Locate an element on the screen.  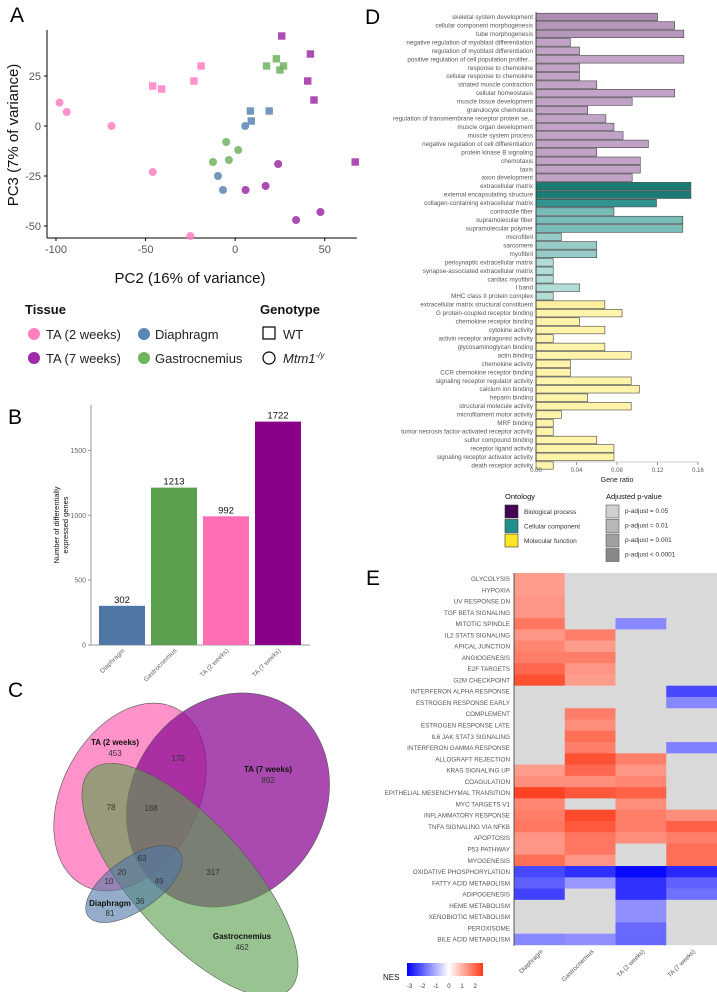
deg-bar-value: 1722 is located at coordinates (277, 416).